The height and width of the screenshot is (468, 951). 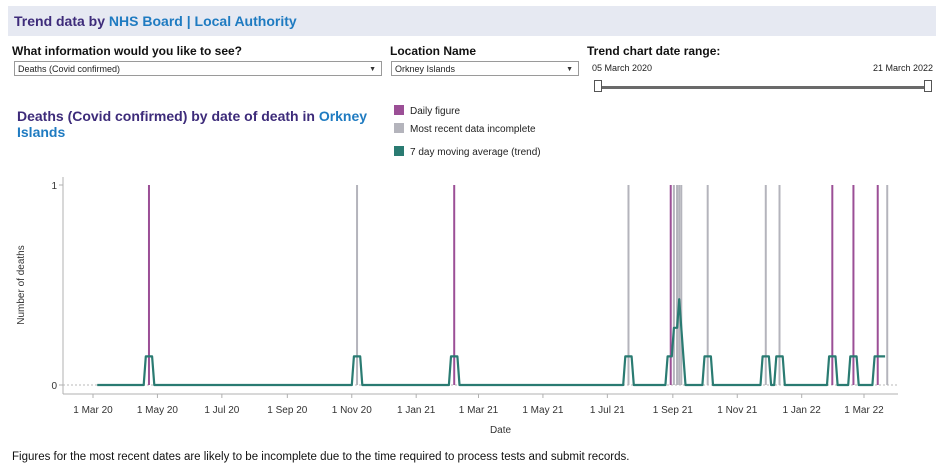 I want to click on y-tick-label: 1, so click(x=54, y=186).